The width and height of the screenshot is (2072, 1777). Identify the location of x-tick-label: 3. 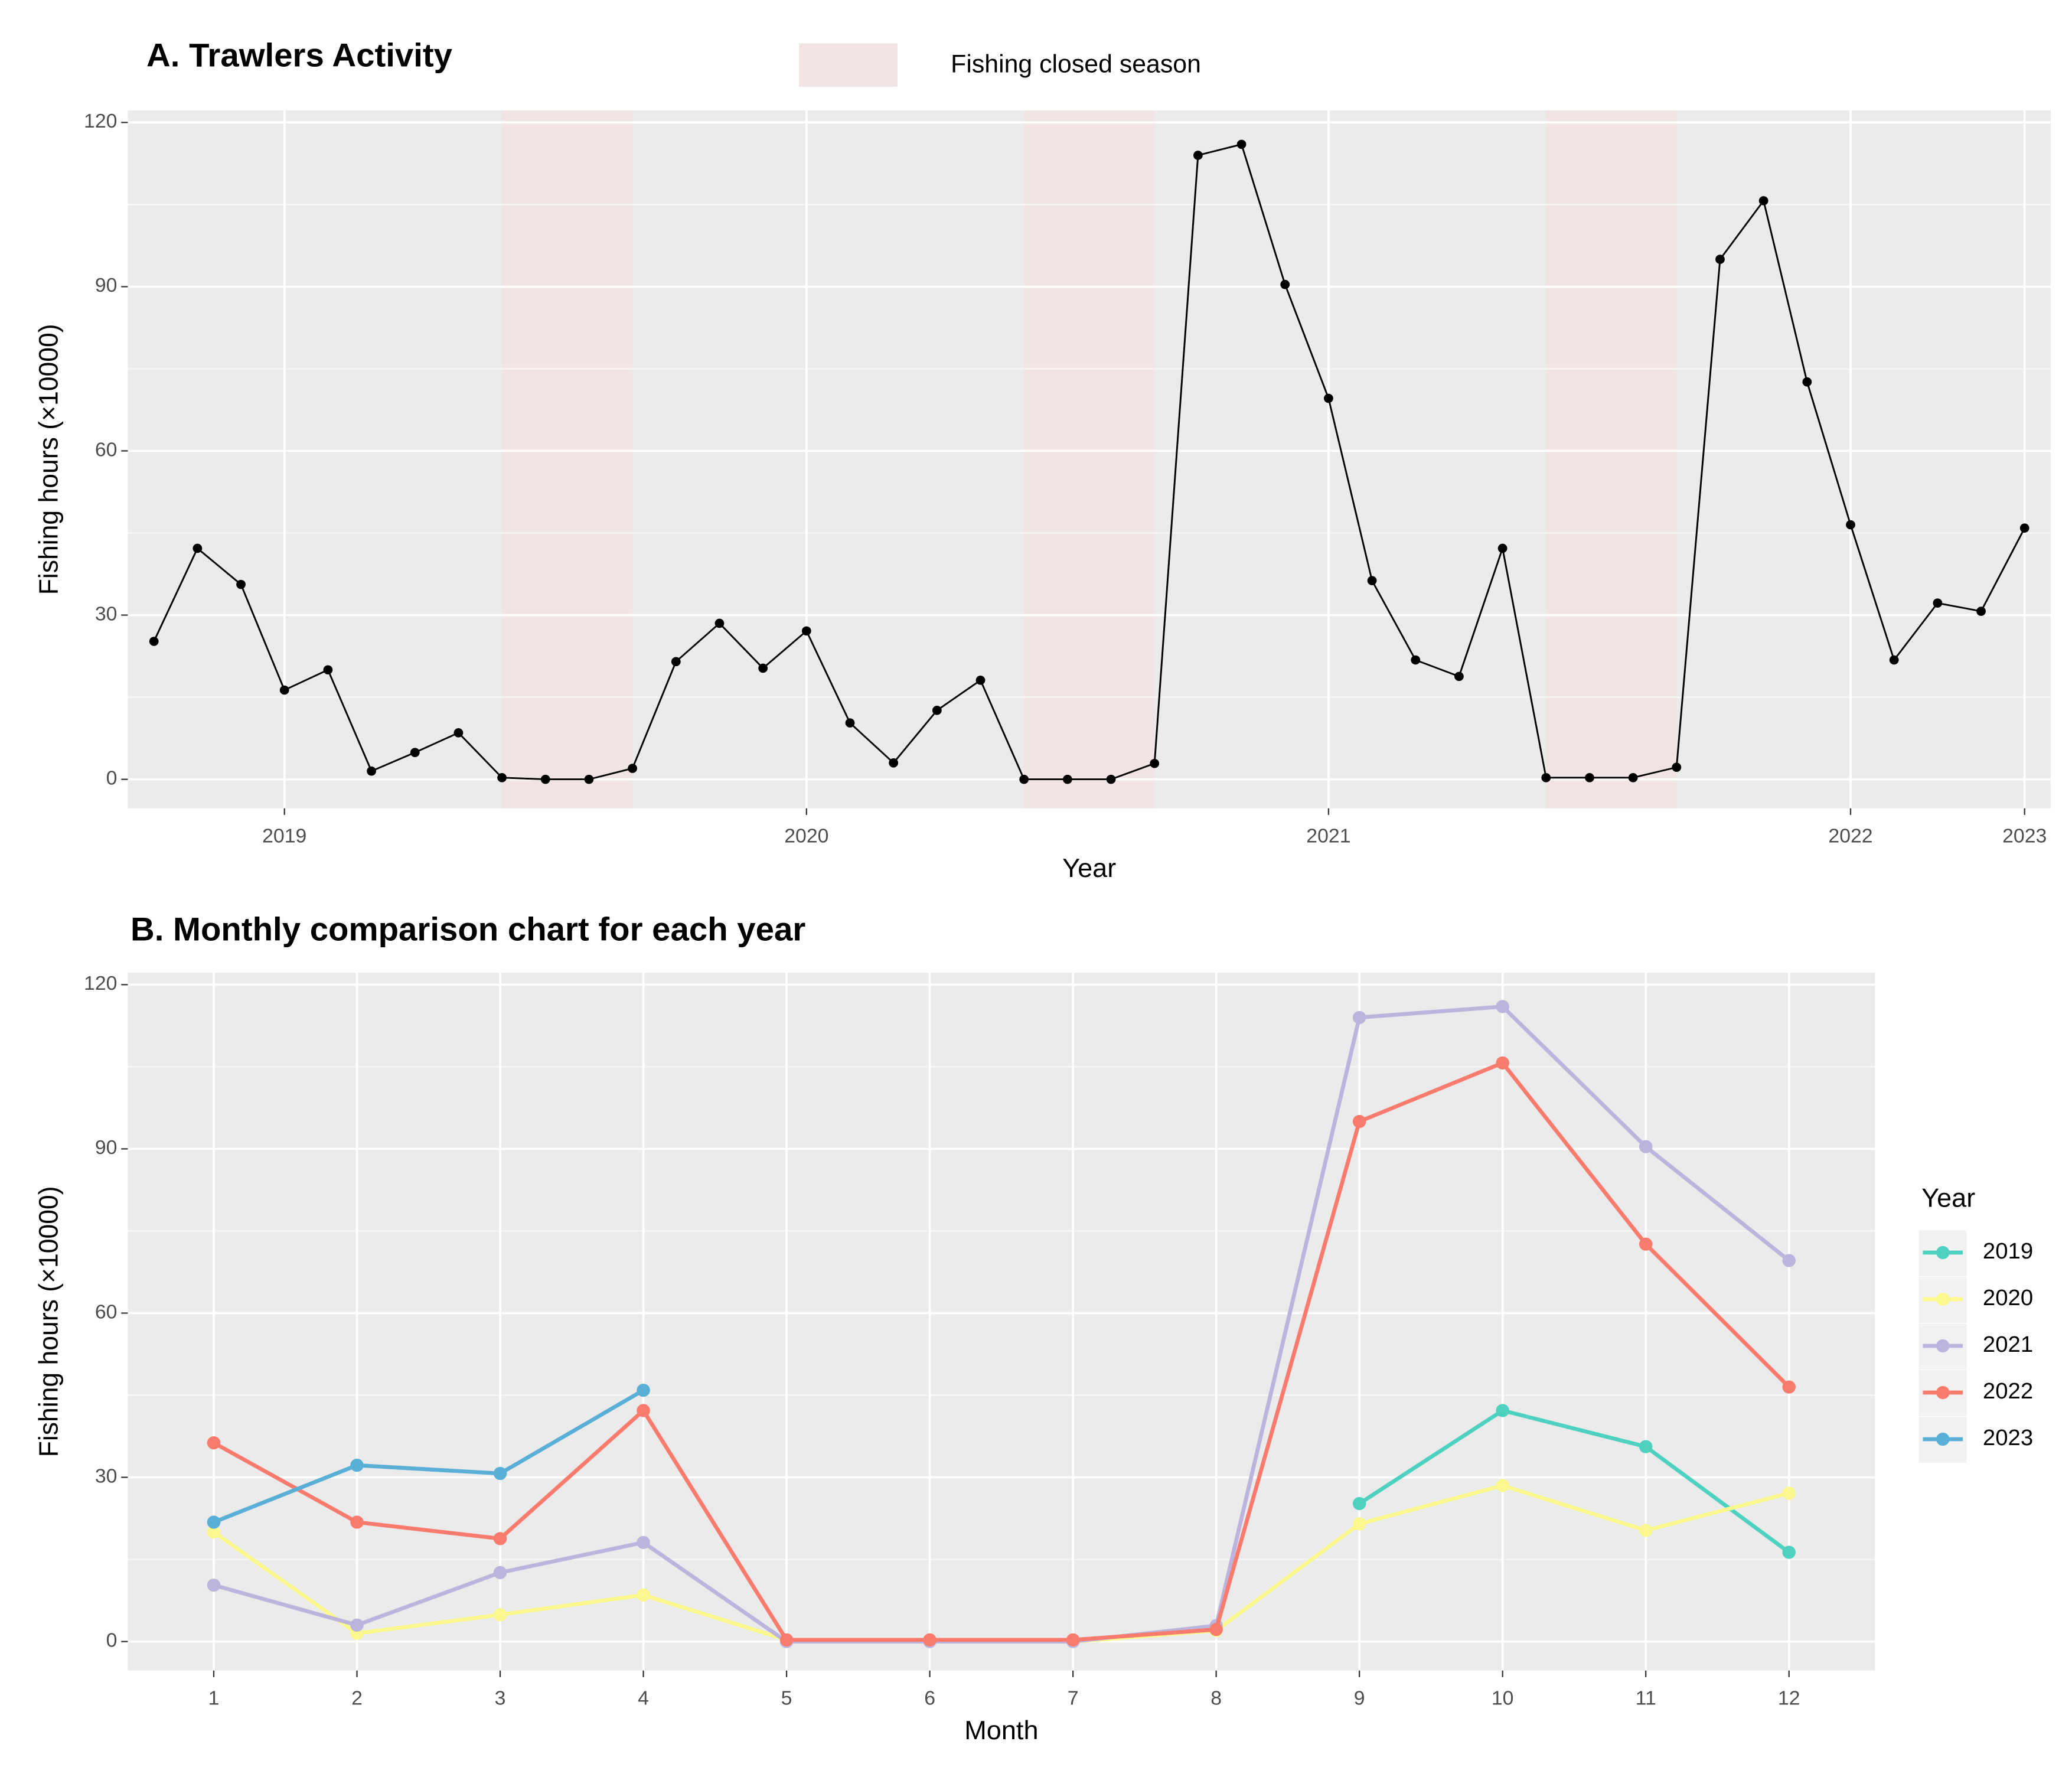
(500, 1699).